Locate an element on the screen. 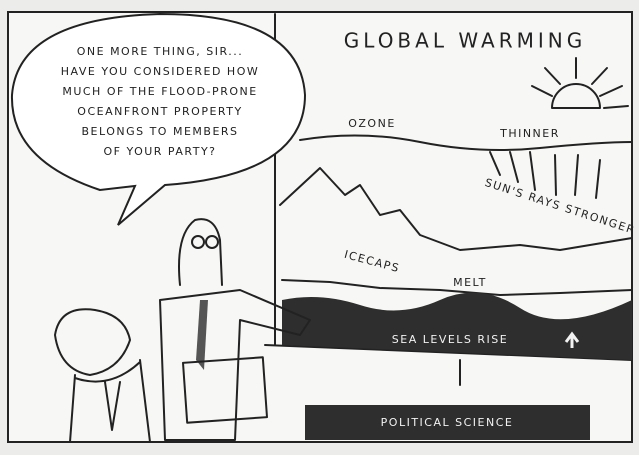  sign-text: POLITICAL SCIENCE is located at coordinates (447, 422).